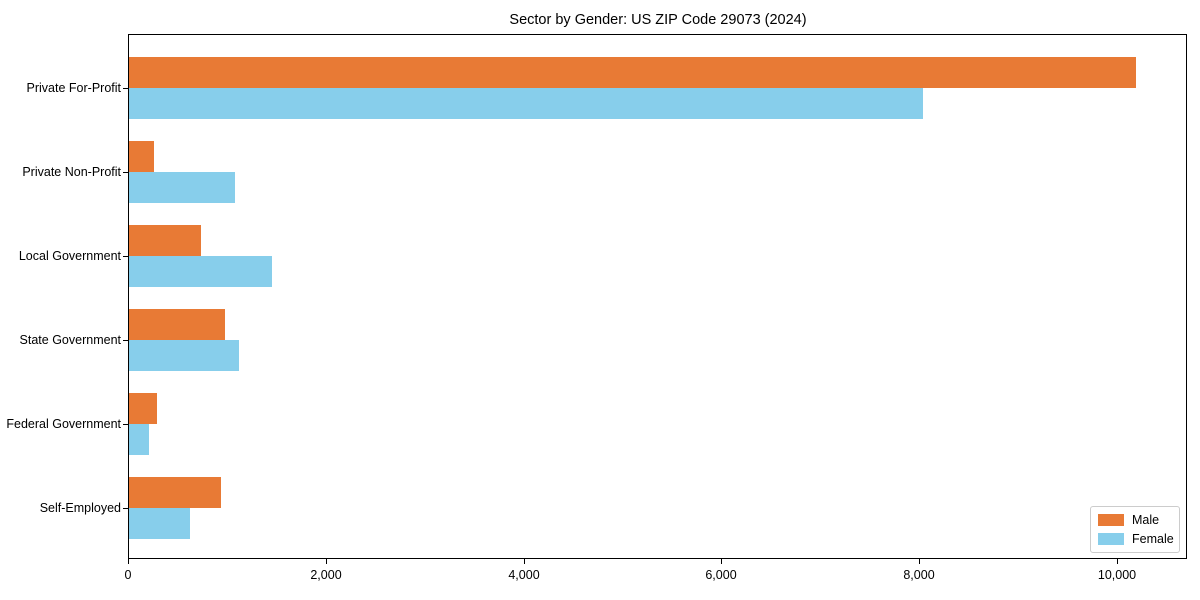  I want to click on female-bar-private-non-profit, so click(182, 187).